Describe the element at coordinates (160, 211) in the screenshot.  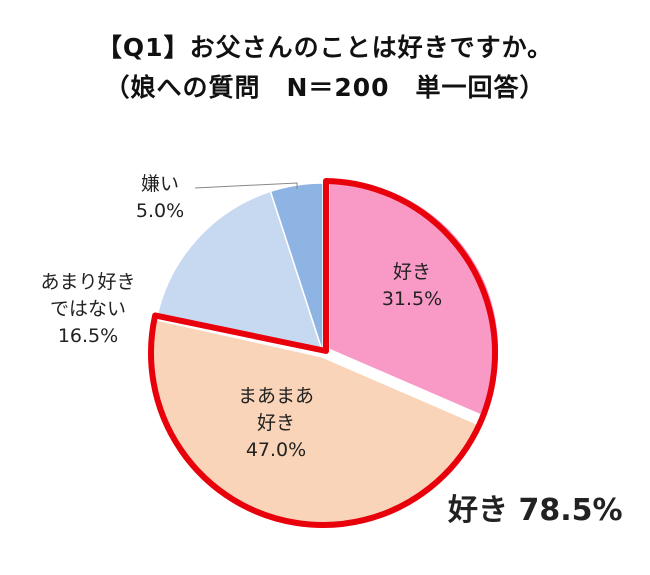
I see `slice-value-label: 5.0%` at that location.